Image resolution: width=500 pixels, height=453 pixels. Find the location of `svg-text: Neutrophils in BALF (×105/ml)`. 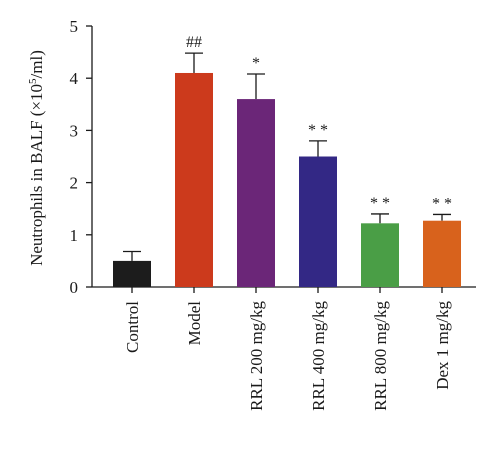

svg-text: Neutrophils in BALF (×105/ml) is located at coordinates (36, 158).